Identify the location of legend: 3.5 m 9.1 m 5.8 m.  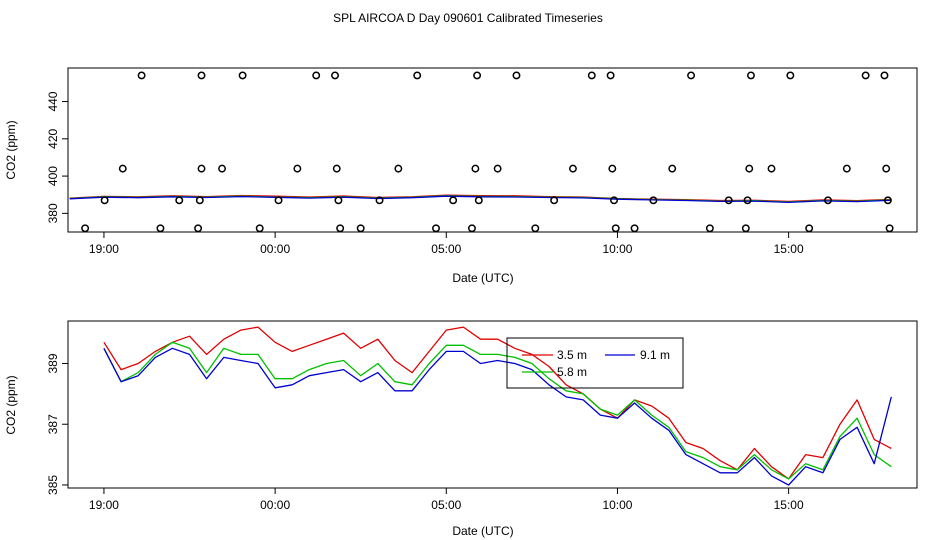
(595, 363).